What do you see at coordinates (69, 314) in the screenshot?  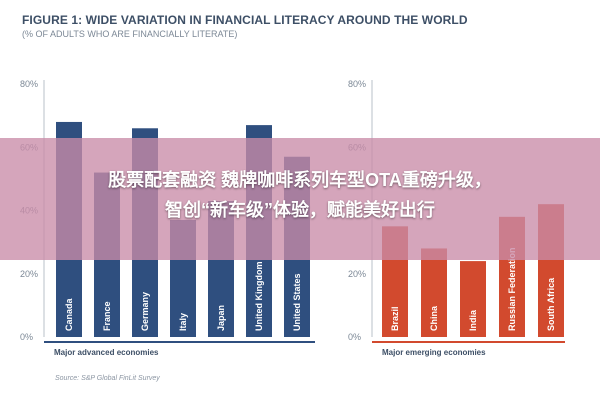 I see `category-label-canada: Canada` at bounding box center [69, 314].